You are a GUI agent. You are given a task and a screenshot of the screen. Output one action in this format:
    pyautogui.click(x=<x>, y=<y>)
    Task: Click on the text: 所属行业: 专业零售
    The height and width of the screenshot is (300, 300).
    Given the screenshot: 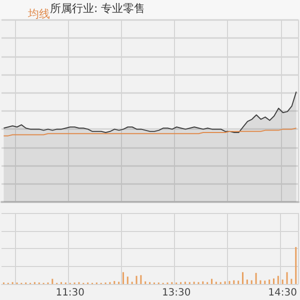 What is the action you would take?
    pyautogui.click(x=98, y=8)
    